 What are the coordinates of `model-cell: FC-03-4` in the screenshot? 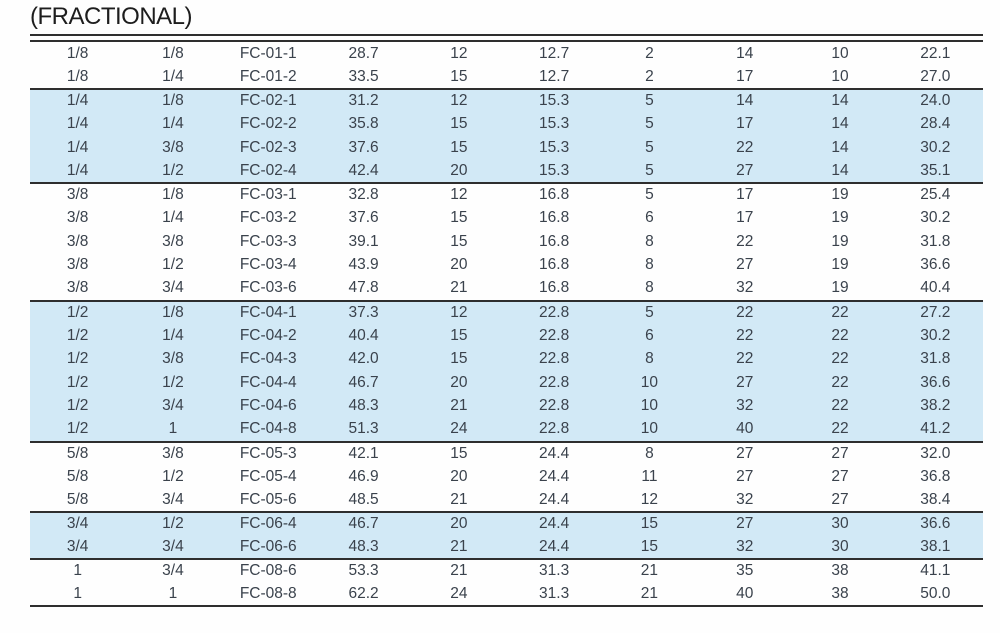 It's located at (268, 265).